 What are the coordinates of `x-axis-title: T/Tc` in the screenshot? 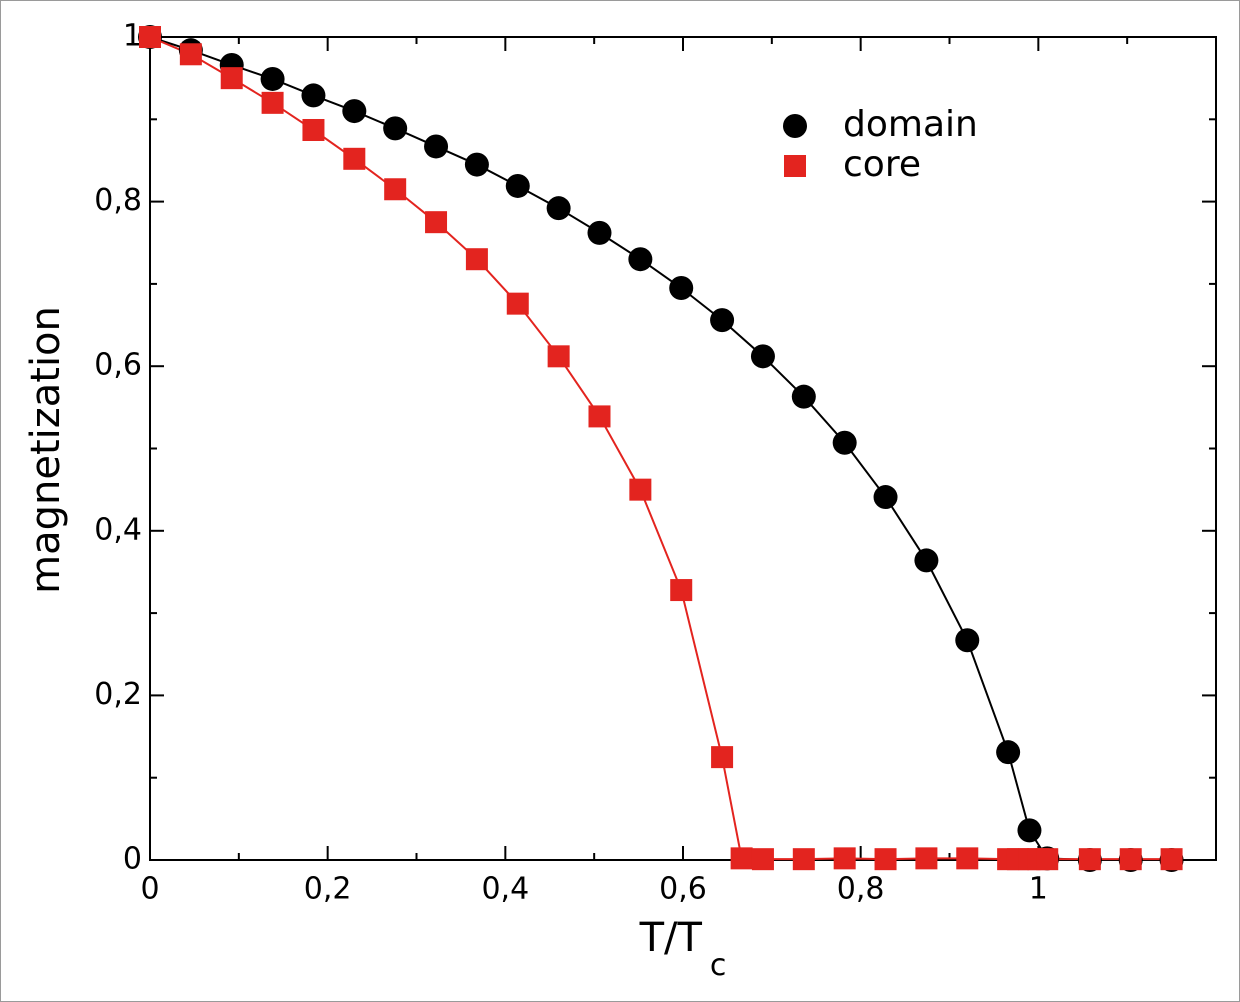 It's located at (683, 949).